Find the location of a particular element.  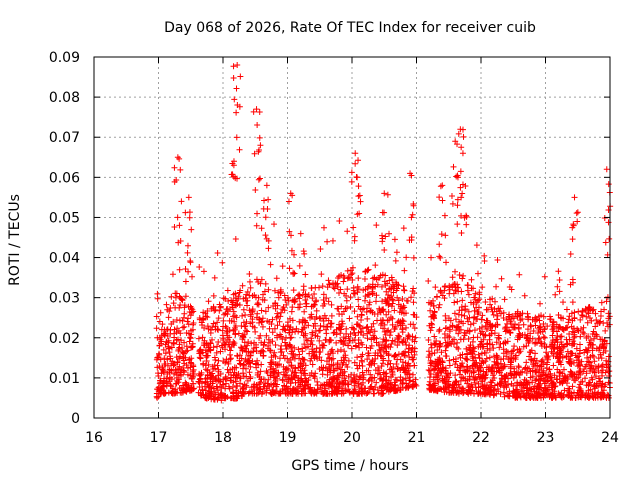

x-tick-label: 23 is located at coordinates (546, 438).